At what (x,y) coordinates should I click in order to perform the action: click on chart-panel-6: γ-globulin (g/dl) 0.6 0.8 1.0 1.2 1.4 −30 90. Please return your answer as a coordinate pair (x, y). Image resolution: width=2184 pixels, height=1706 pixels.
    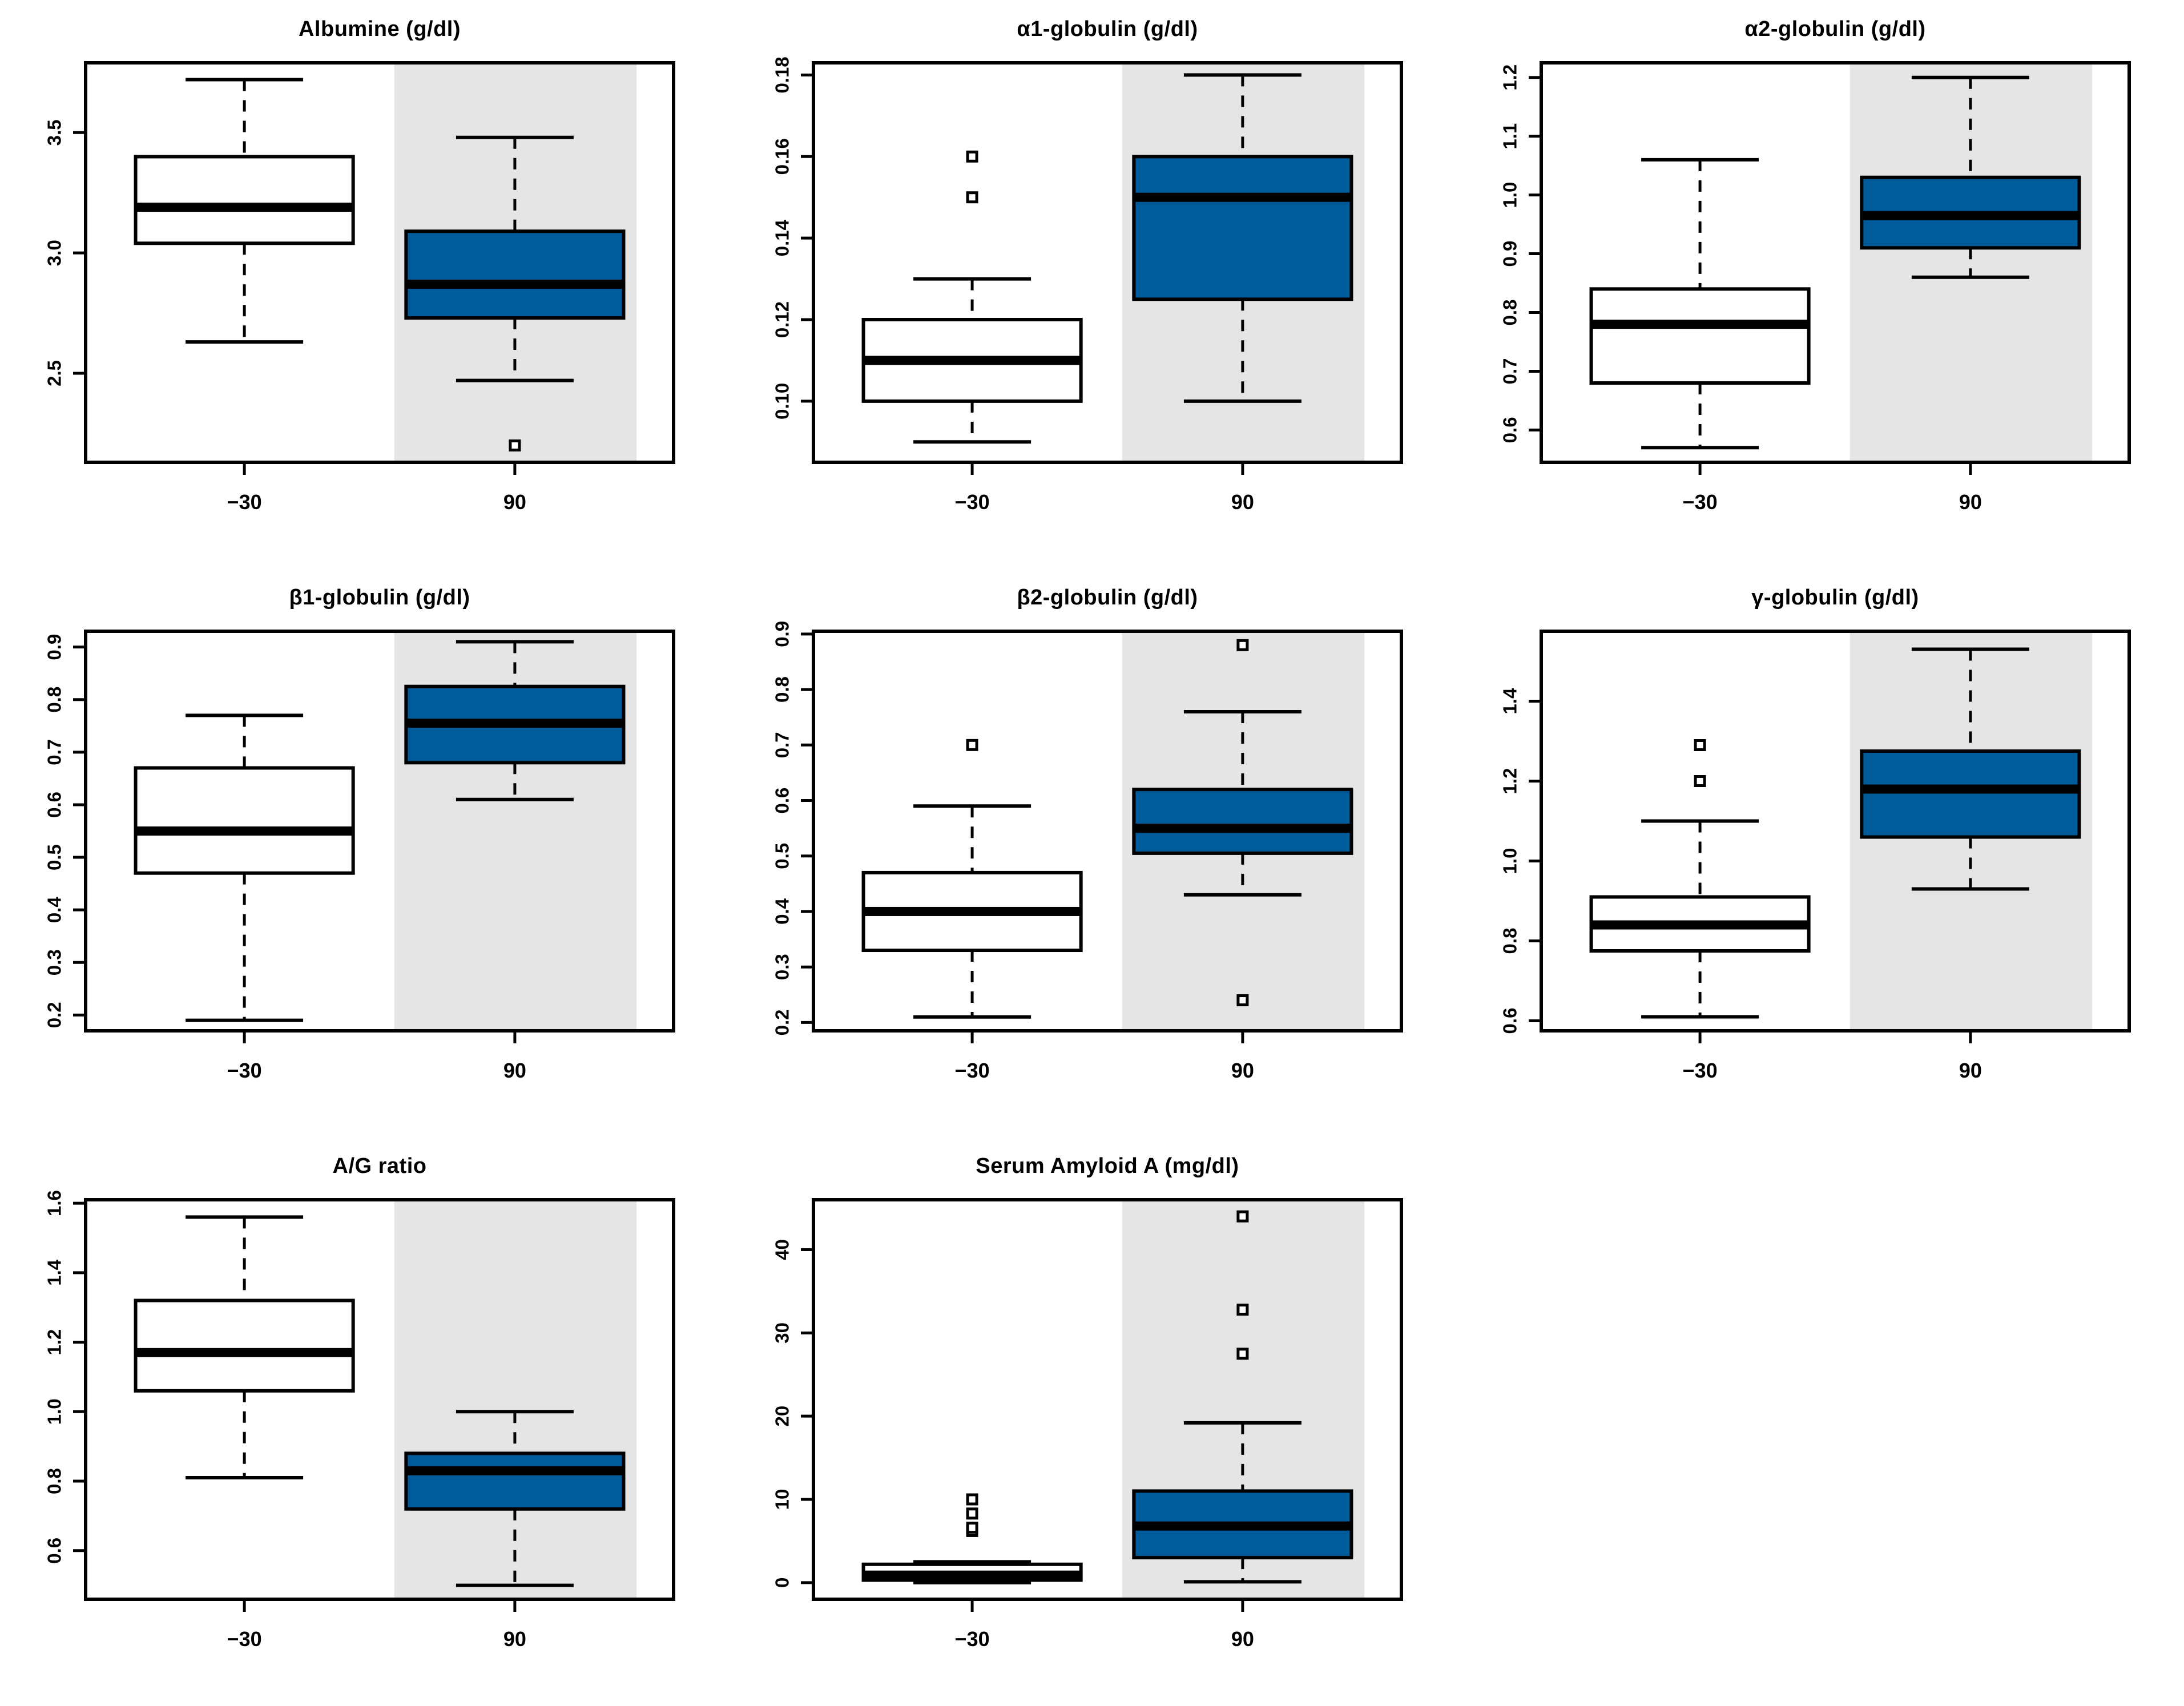
    Looking at the image, I should click on (1819, 852).